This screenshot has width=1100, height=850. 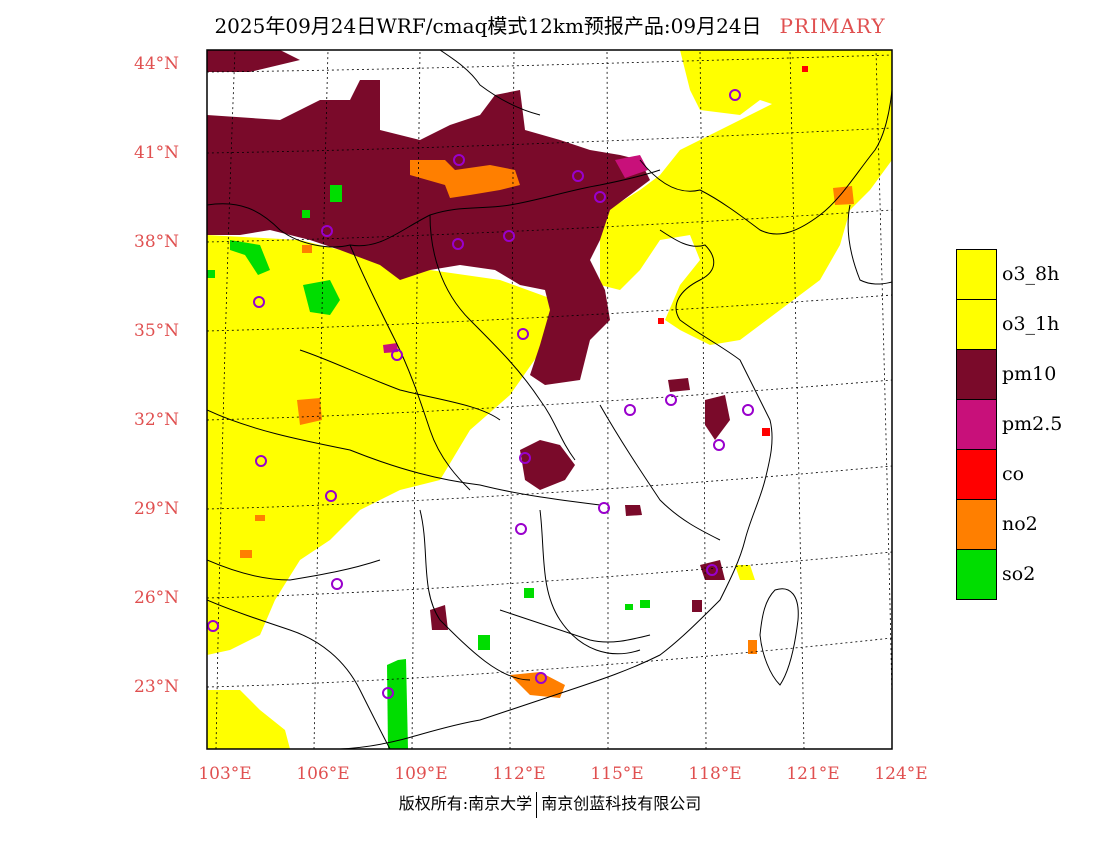 What do you see at coordinates (1020, 524) in the screenshot?
I see `legend-label: no2` at bounding box center [1020, 524].